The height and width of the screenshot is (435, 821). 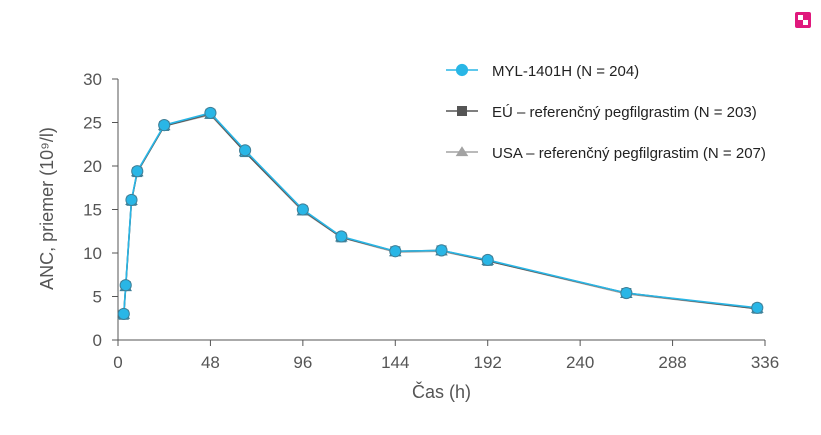 I want to click on legend-item: MYL-1401H (N = 204), so click(x=542, y=71).